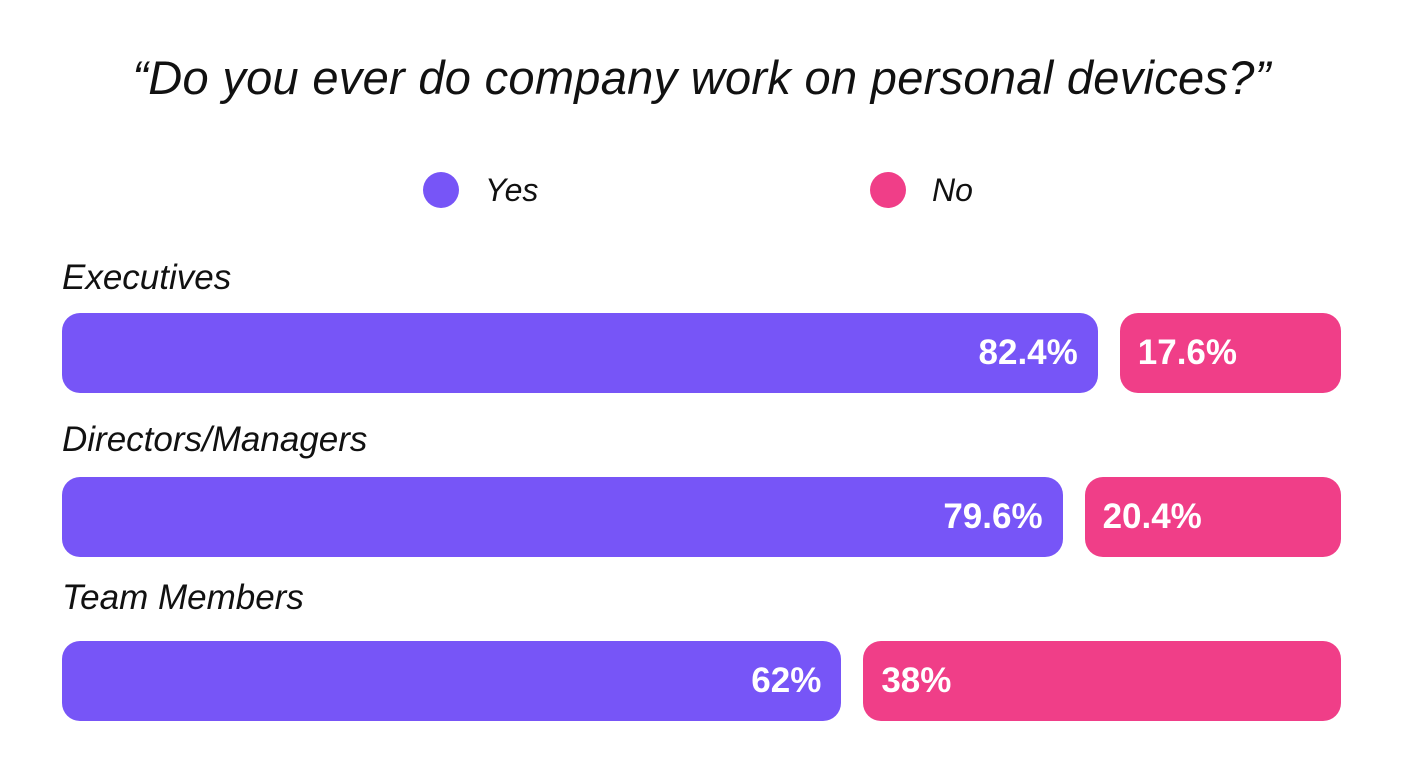  I want to click on legend-label-no: No, so click(952, 190).